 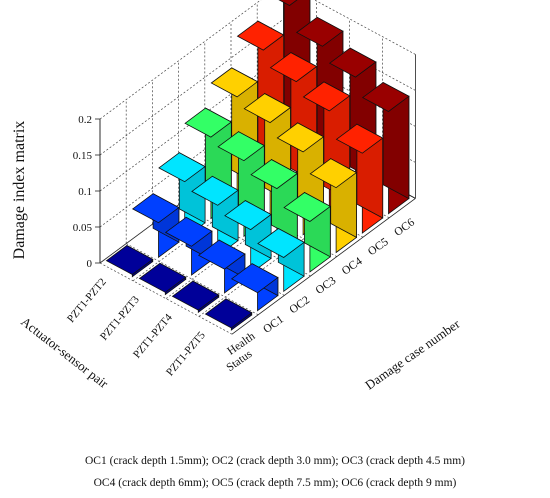 I want to click on y-tick-label: PZT1-PZT3, so click(x=120, y=318).